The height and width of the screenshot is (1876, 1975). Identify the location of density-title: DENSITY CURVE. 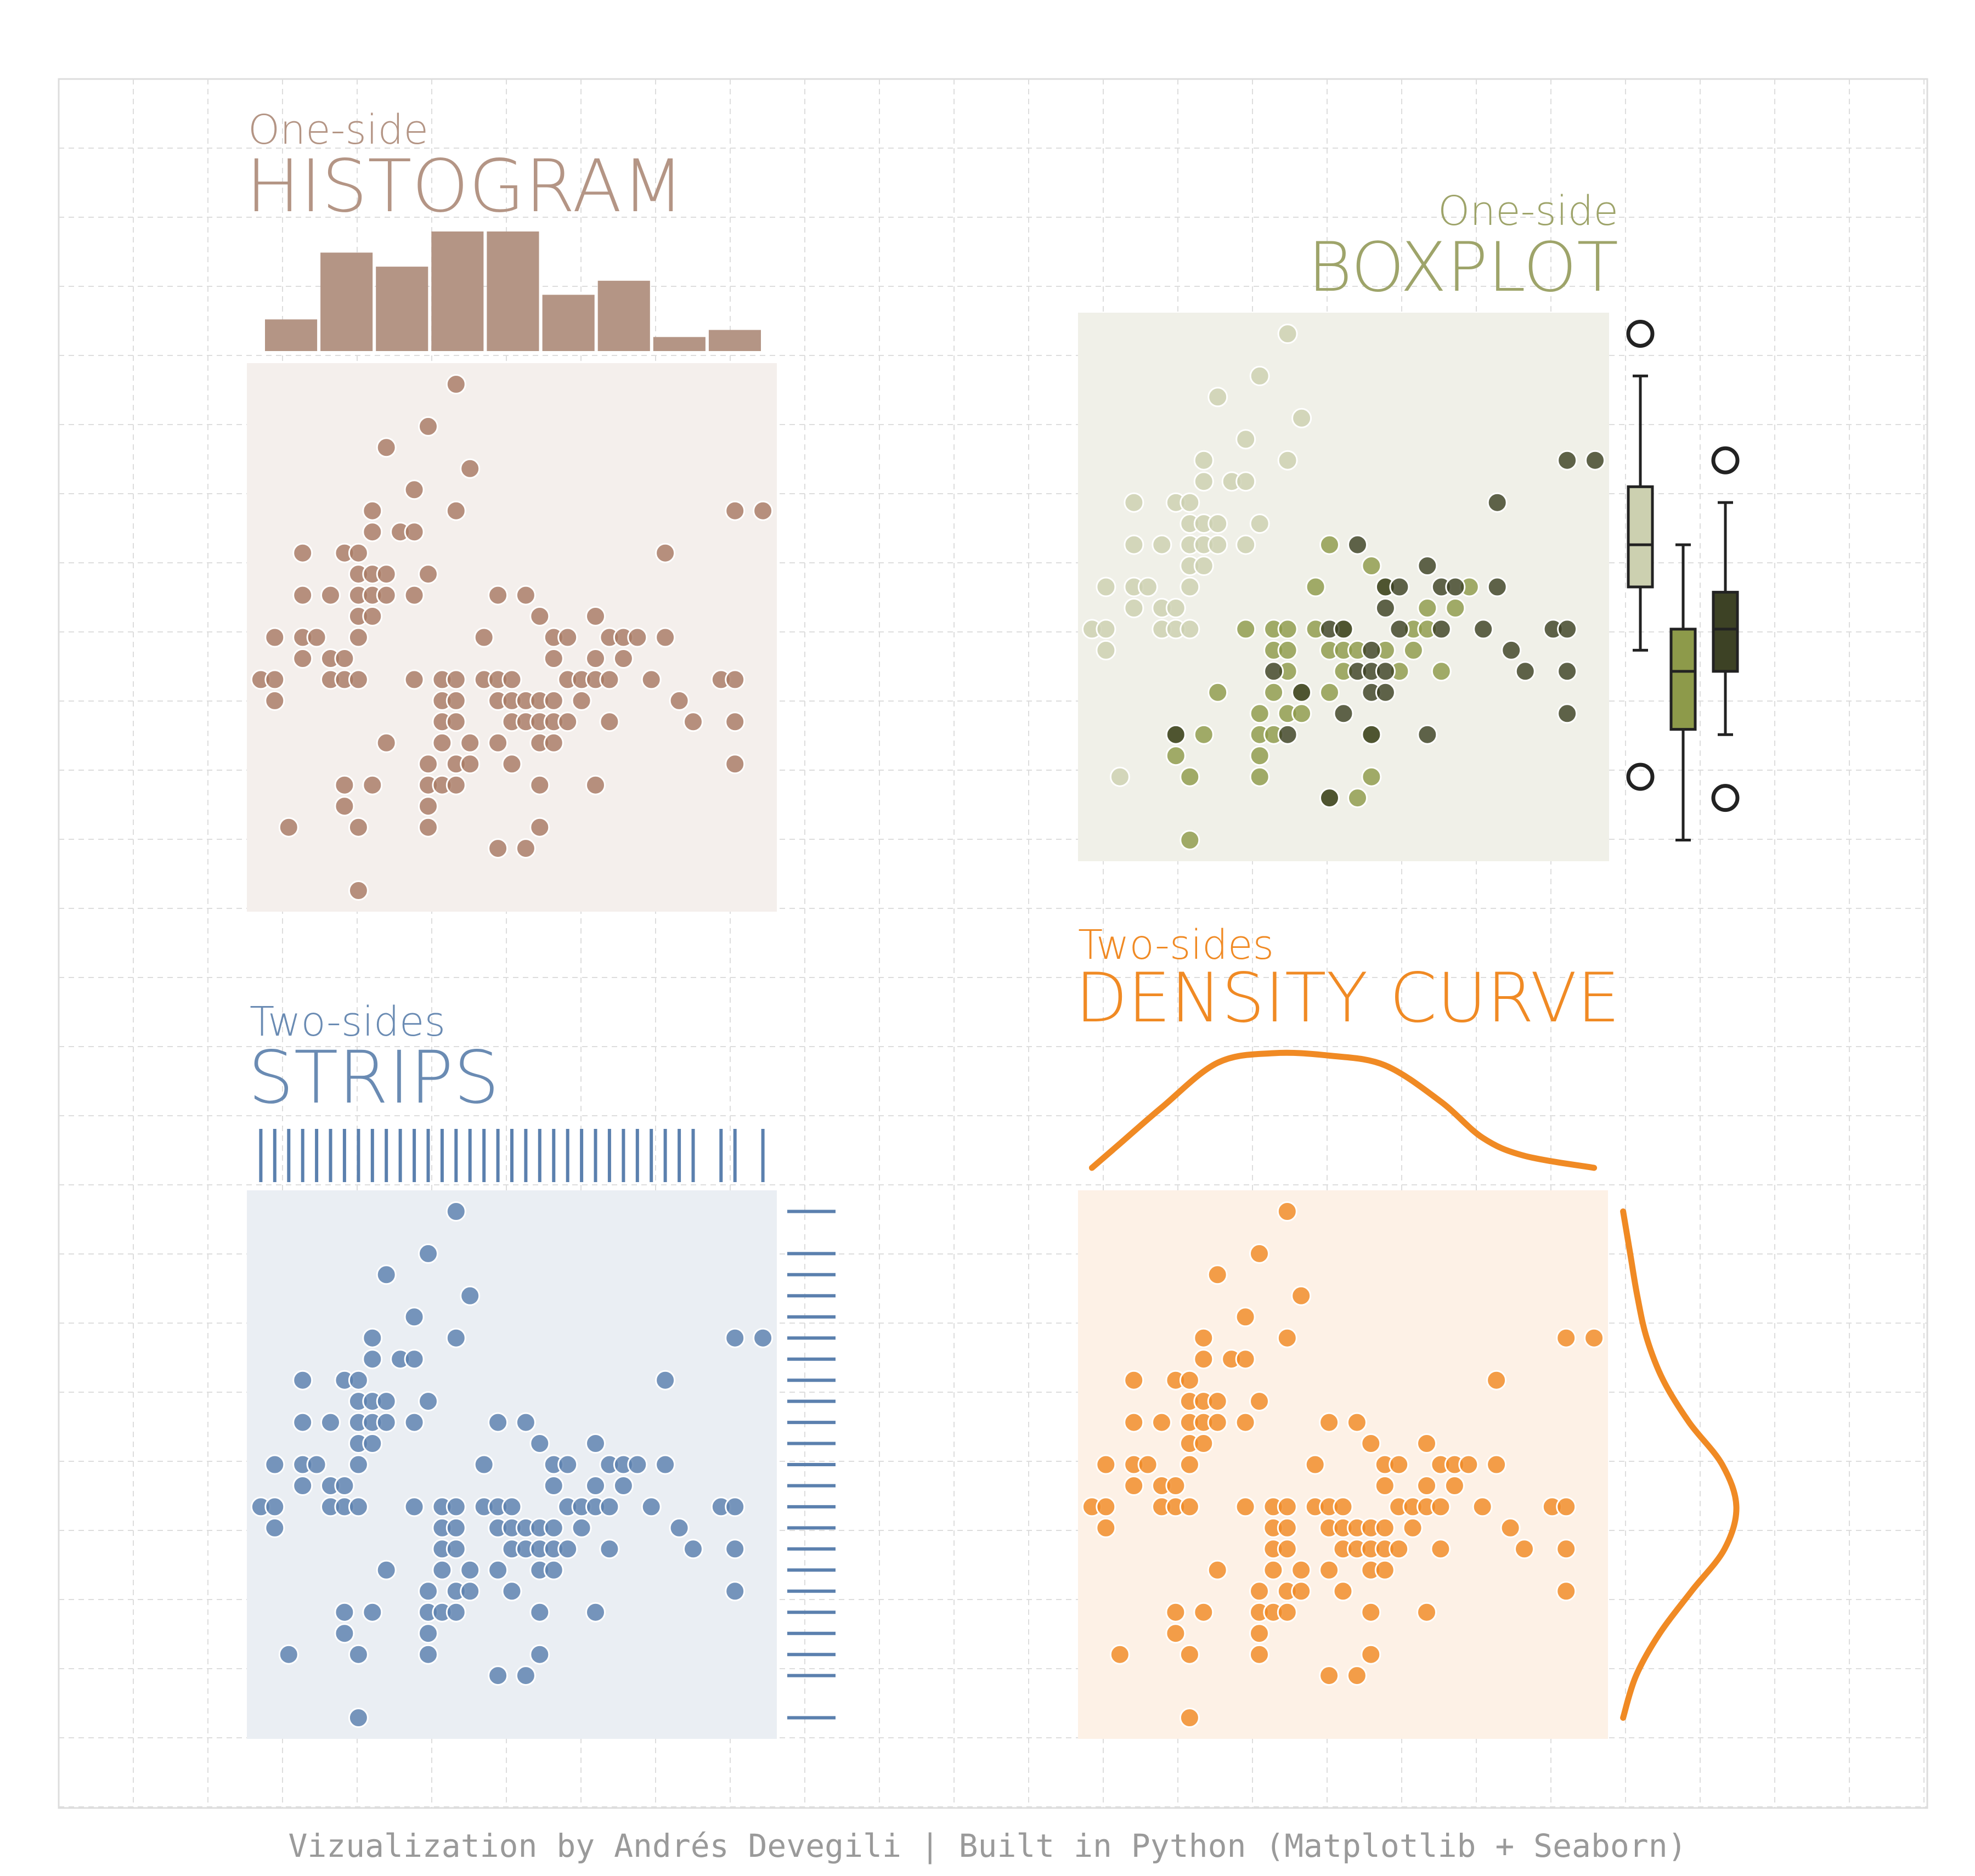
(1348, 999).